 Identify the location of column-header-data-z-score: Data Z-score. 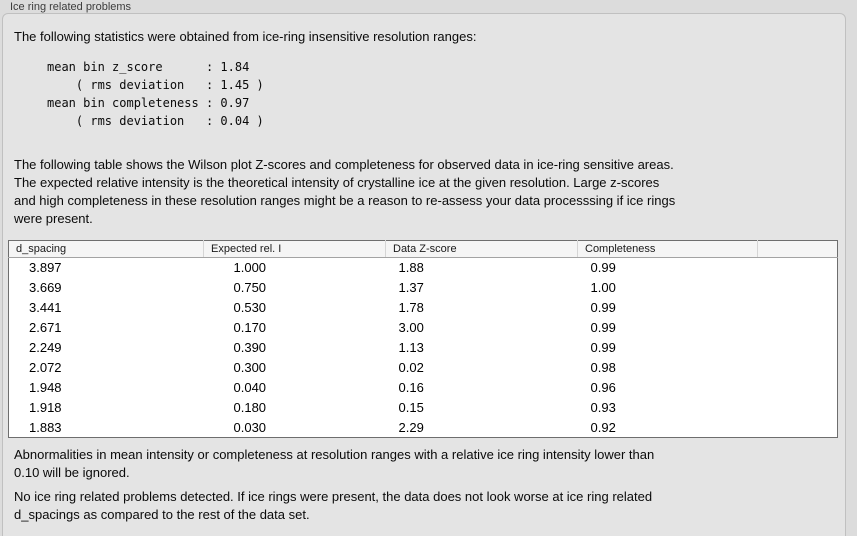
(481, 249).